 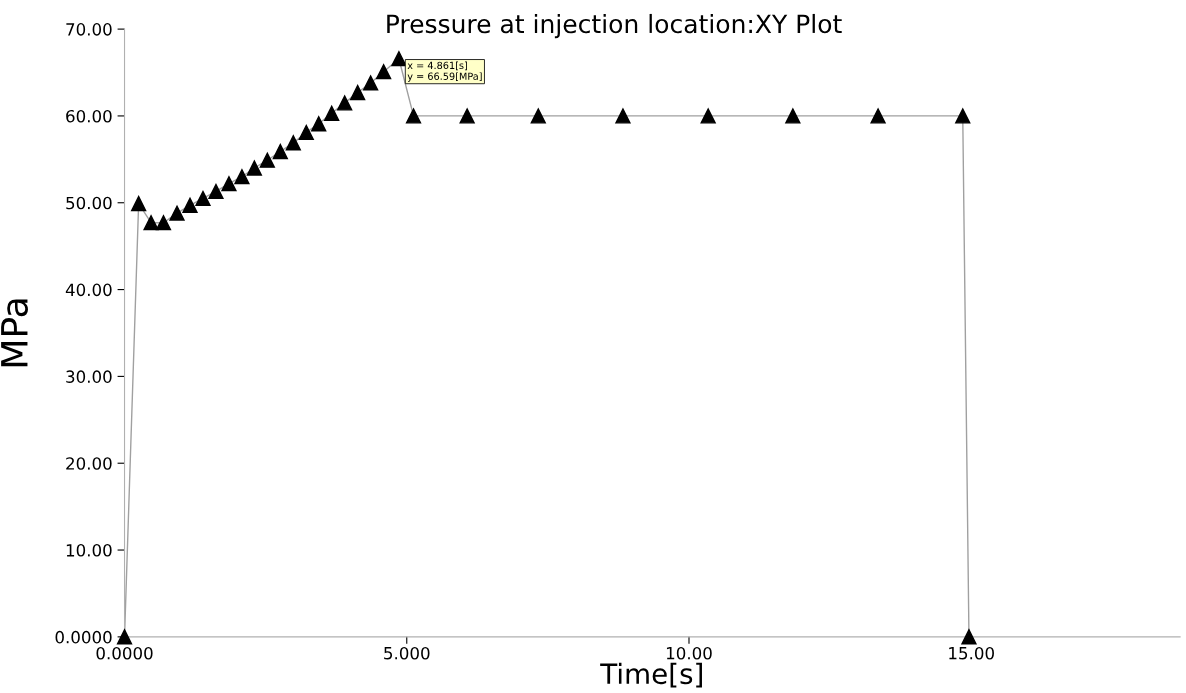 I want to click on y-axis-title: MPa, so click(x=14, y=333).